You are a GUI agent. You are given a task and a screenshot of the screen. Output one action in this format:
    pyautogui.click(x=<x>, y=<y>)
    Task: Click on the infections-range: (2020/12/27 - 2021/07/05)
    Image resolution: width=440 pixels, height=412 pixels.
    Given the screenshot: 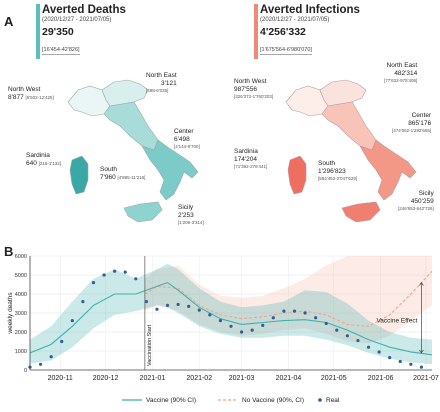 What is the action you would take?
    pyautogui.click(x=295, y=20)
    